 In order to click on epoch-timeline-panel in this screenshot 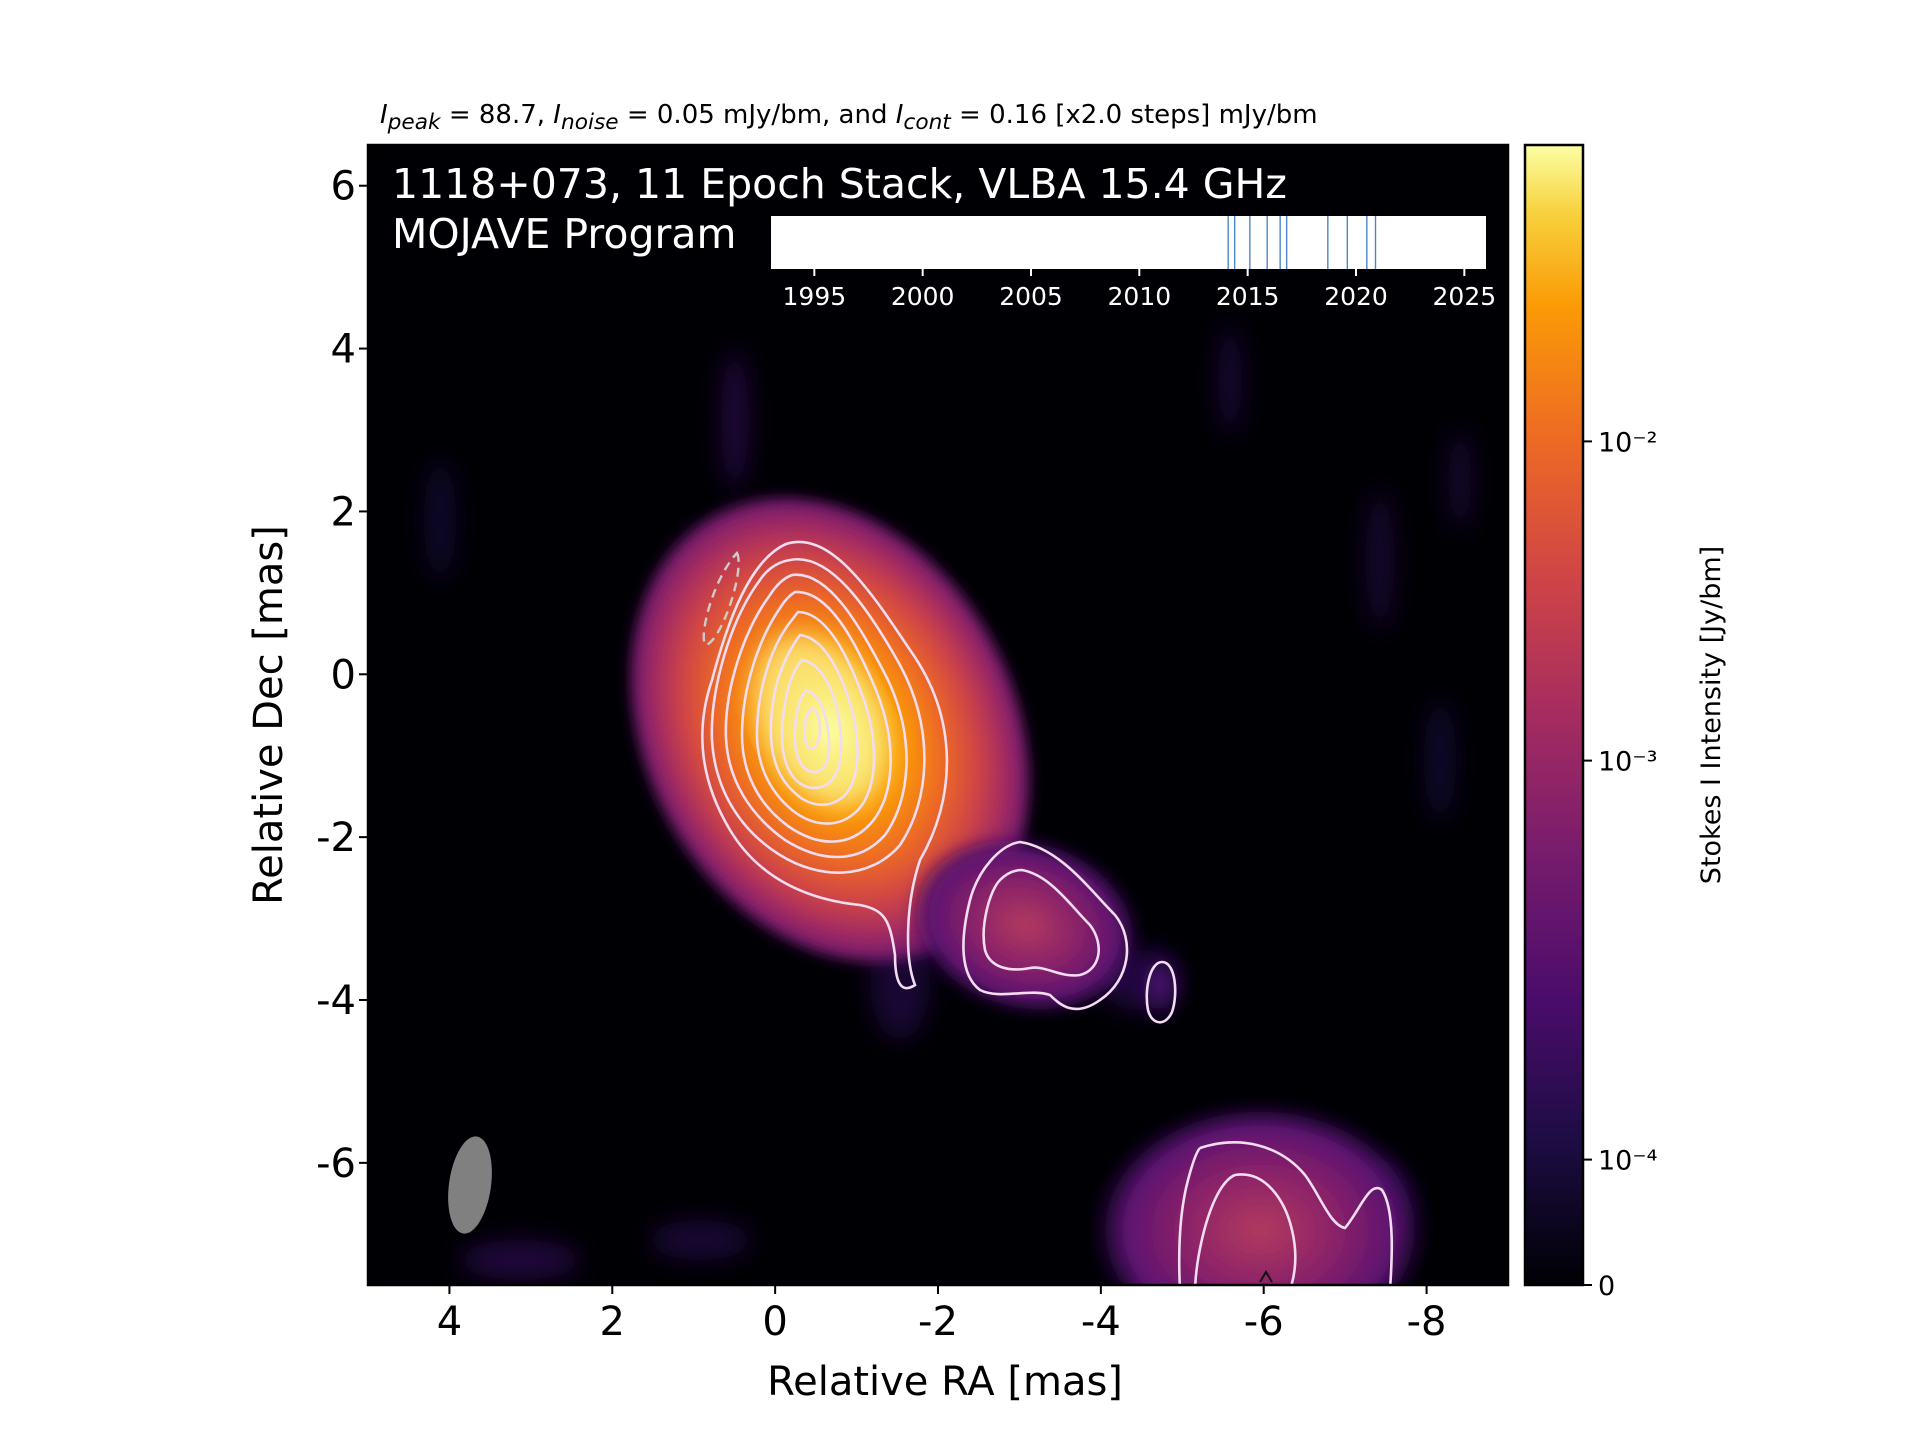, I will do `click(1128, 242)`.